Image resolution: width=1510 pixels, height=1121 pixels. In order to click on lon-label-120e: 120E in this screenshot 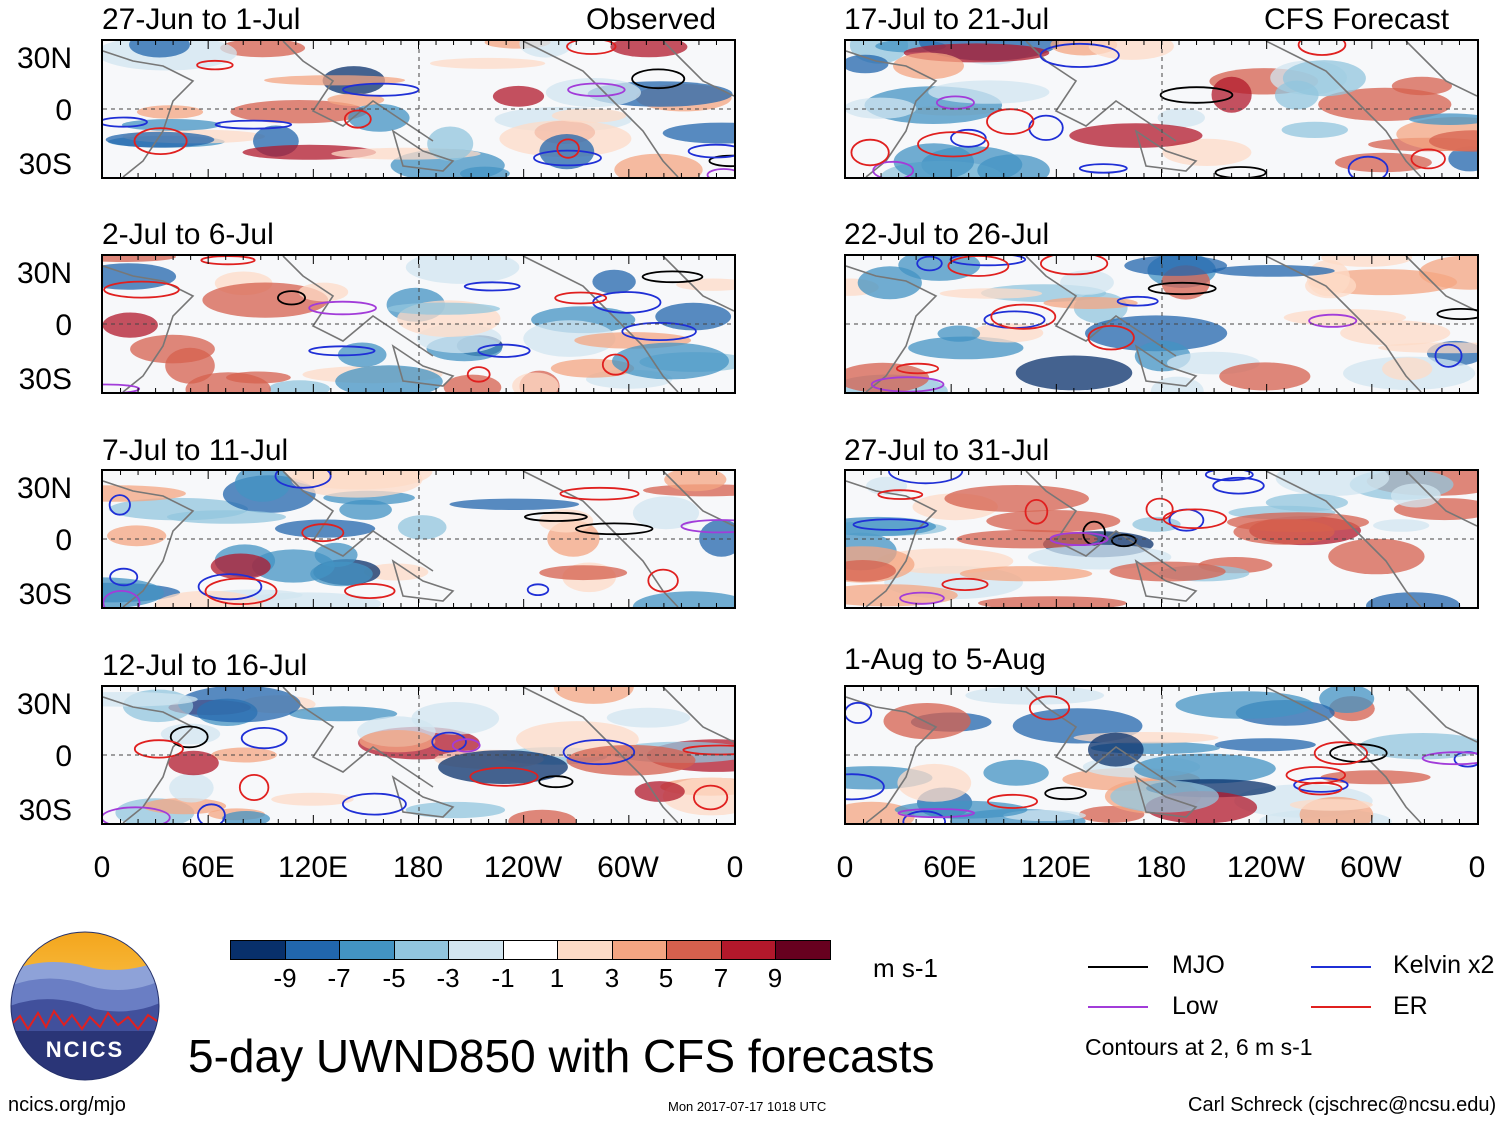, I will do `click(1056, 867)`.